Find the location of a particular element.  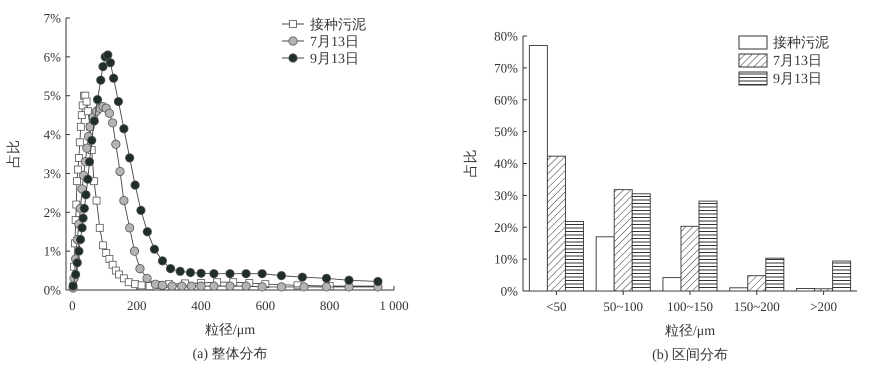

y-tick-label: 50% is located at coordinates (506, 132).